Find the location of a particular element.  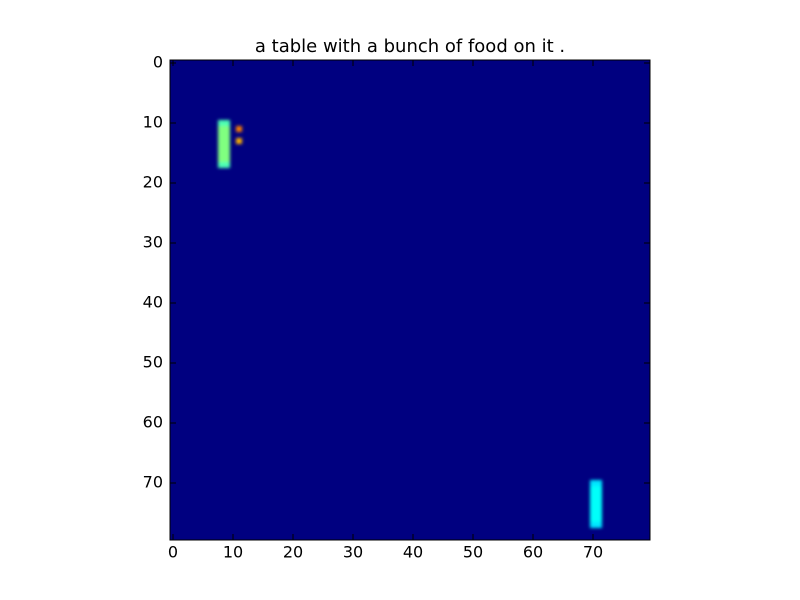

x-tick-label: 70 is located at coordinates (593, 552).